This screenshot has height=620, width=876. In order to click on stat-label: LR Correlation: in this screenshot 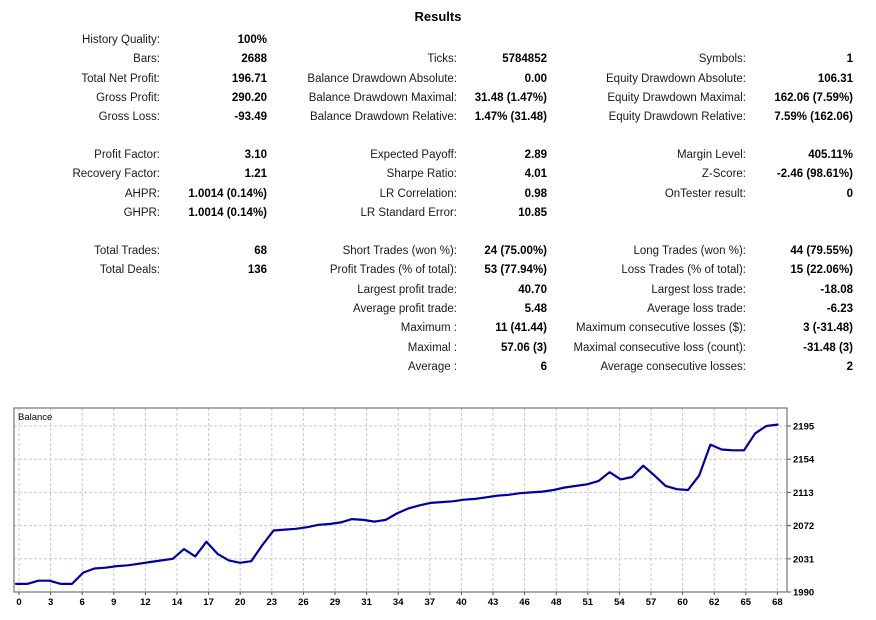, I will do `click(418, 193)`.